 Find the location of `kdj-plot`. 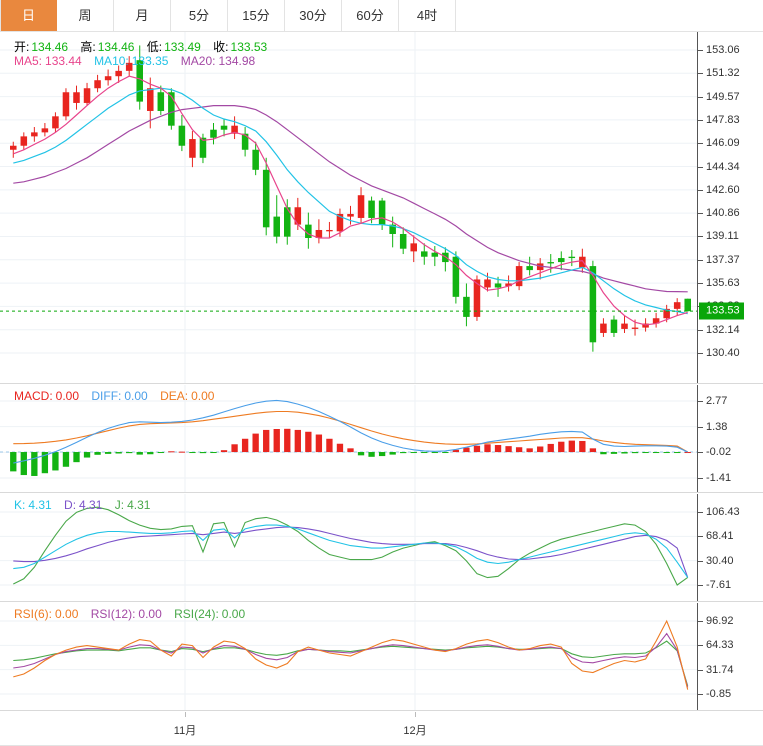

kdj-plot is located at coordinates (348, 547).